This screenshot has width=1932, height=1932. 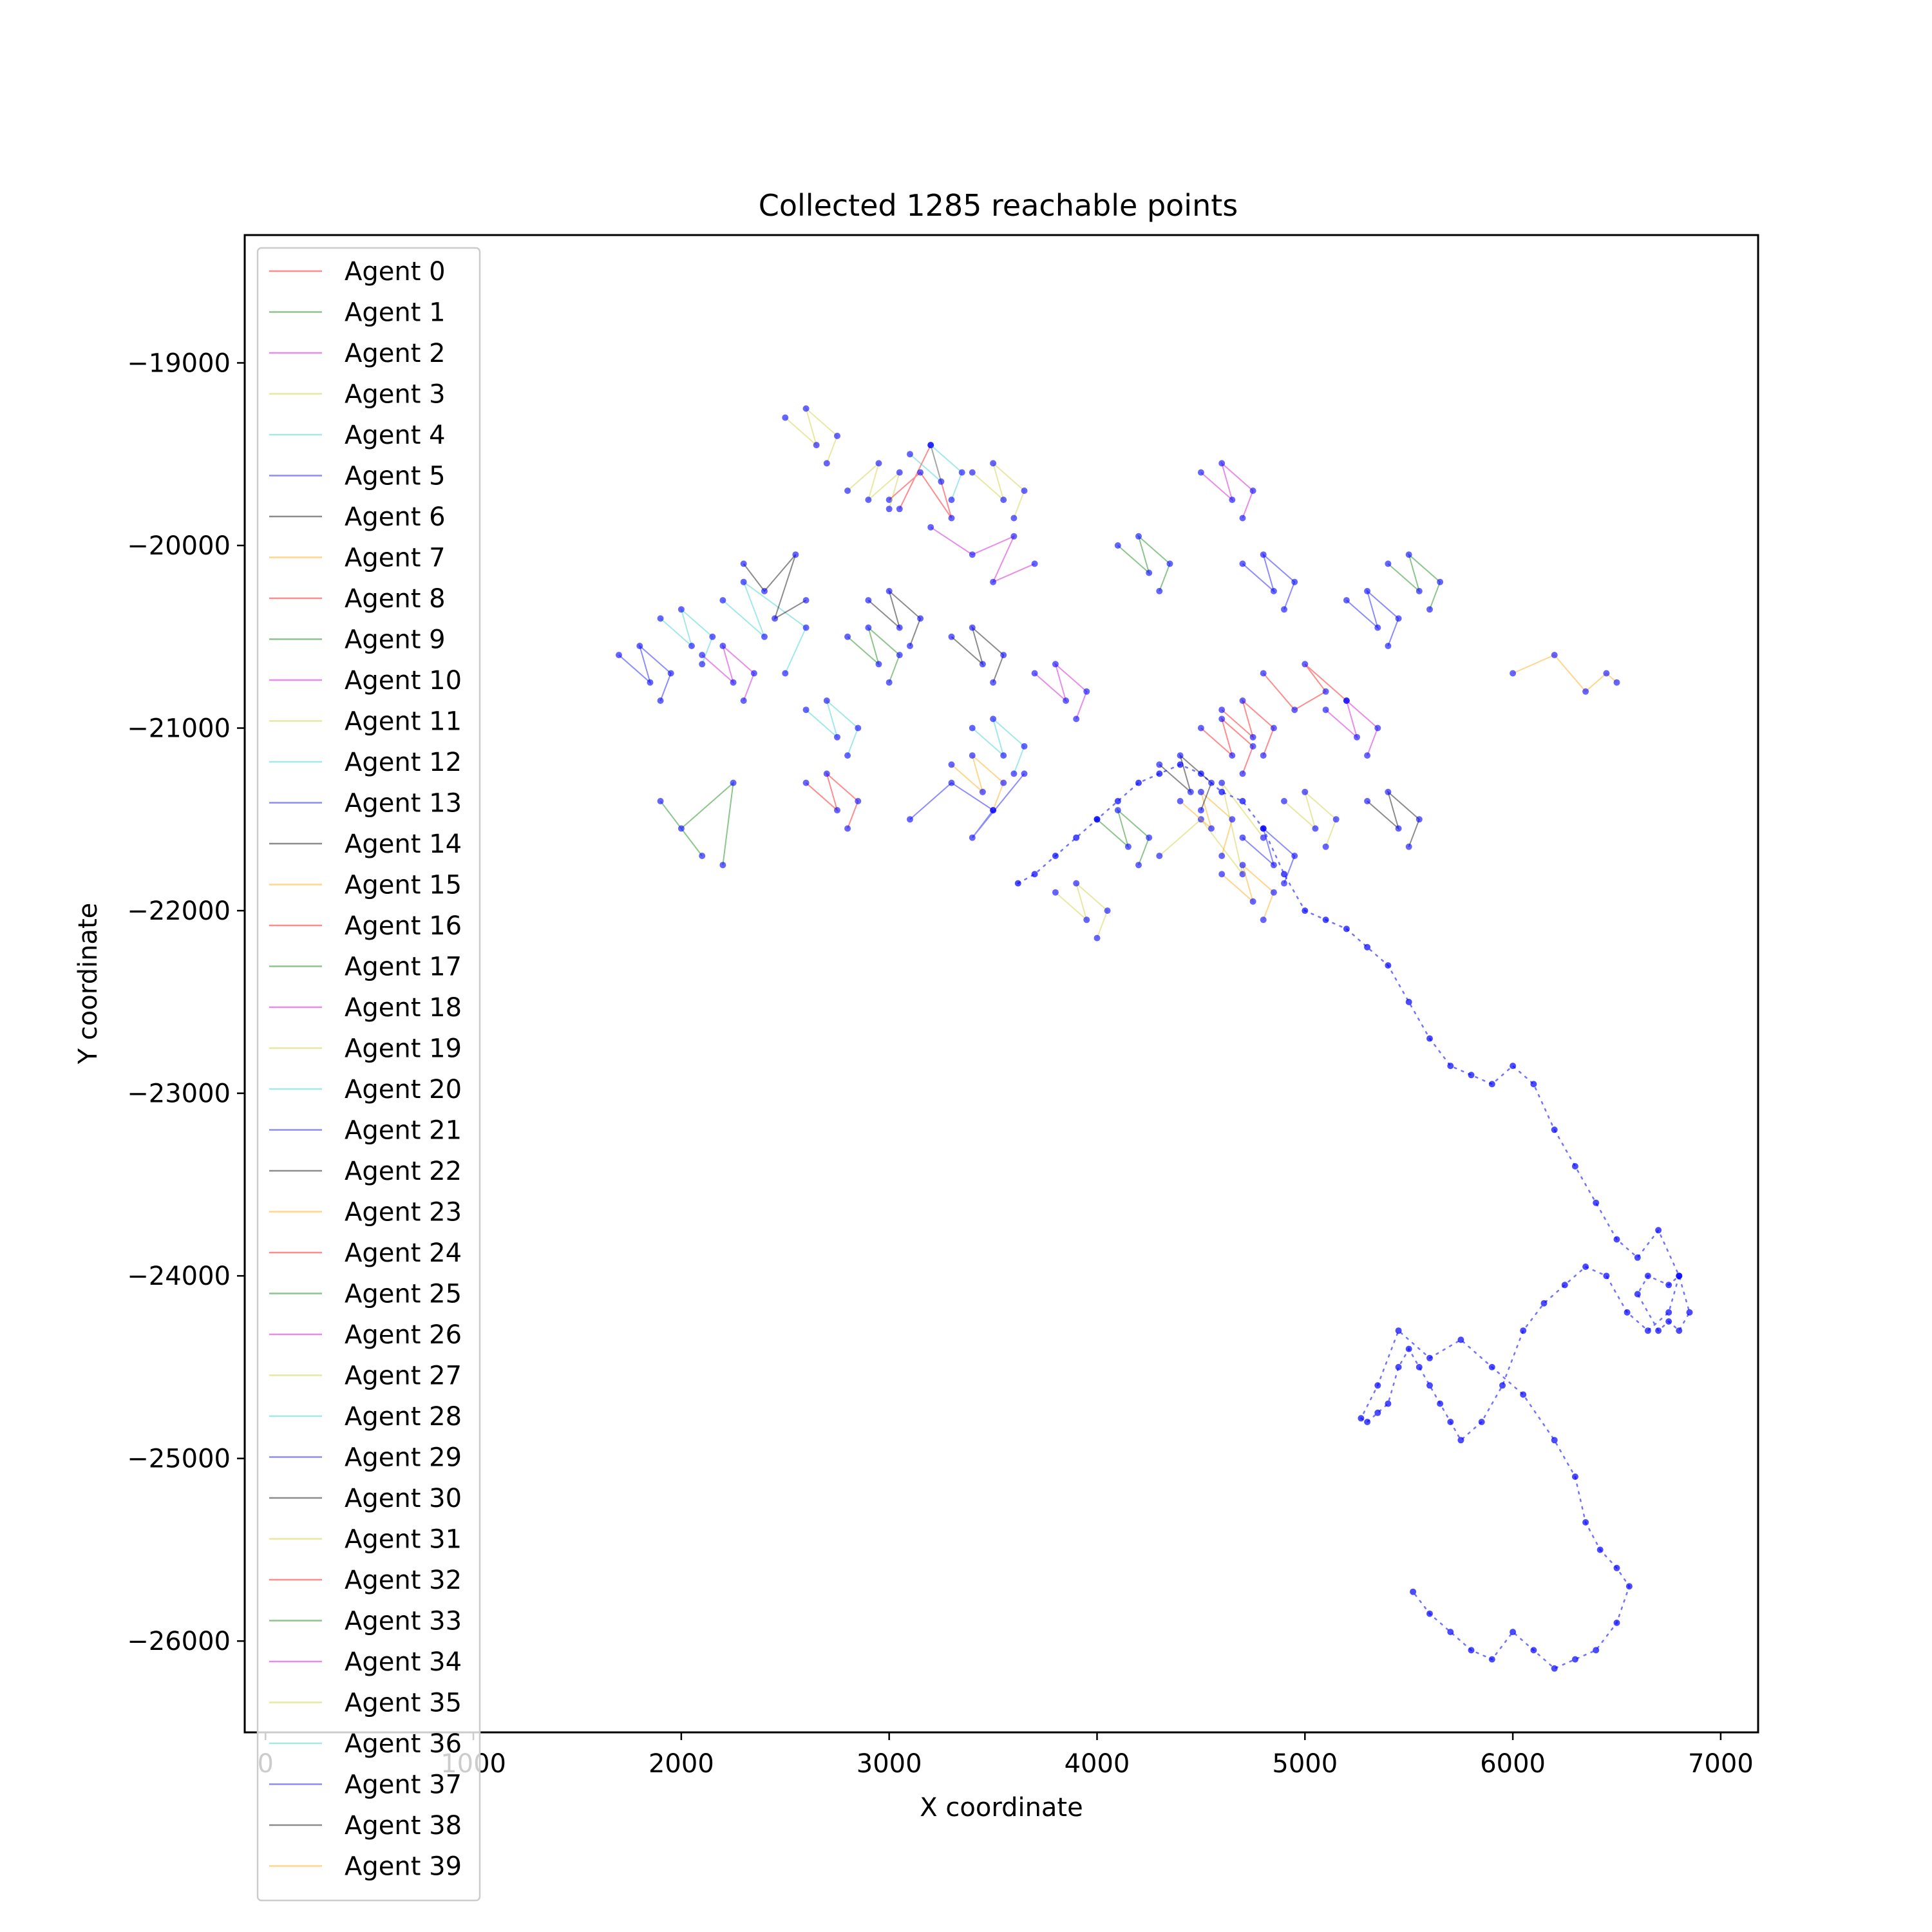 I want to click on legend-label: Agent 27, so click(x=403, y=1376).